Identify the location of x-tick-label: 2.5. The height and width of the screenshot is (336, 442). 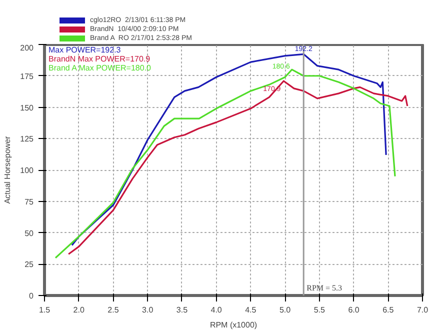
(114, 310).